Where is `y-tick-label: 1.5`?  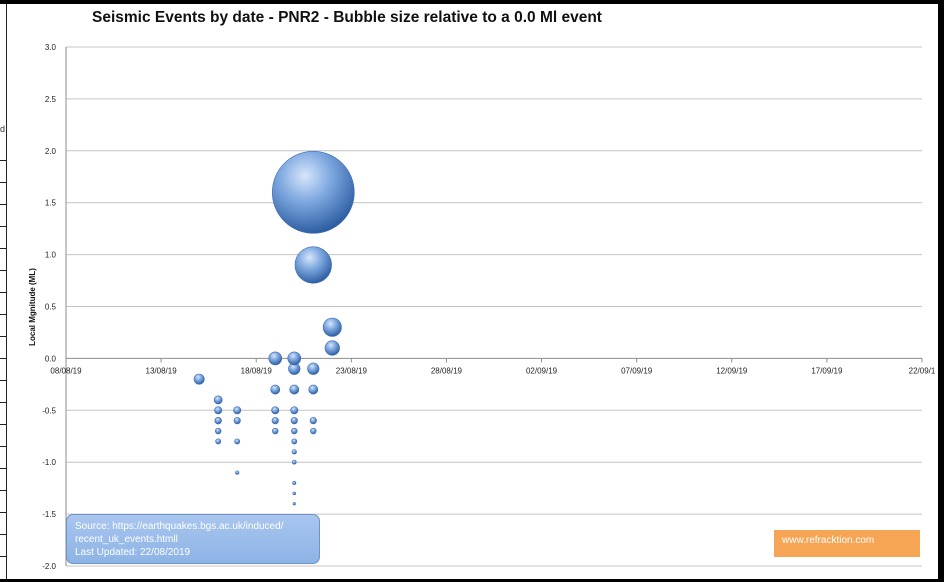
y-tick-label: 1.5 is located at coordinates (51, 203).